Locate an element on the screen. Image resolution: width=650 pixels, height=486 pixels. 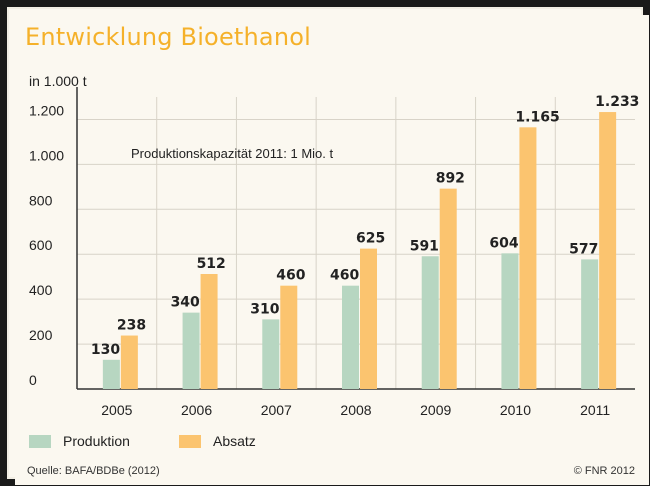
x-tick-label: 2010 is located at coordinates (515, 410).